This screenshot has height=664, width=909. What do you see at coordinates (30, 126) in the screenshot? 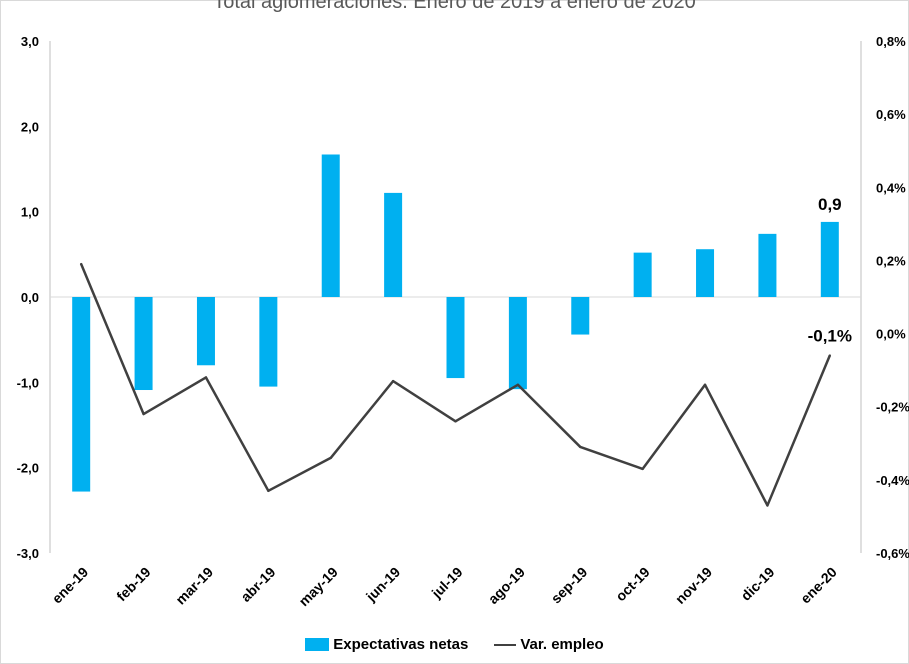
I see `y-left-tick-label: 2,0` at bounding box center [30, 126].